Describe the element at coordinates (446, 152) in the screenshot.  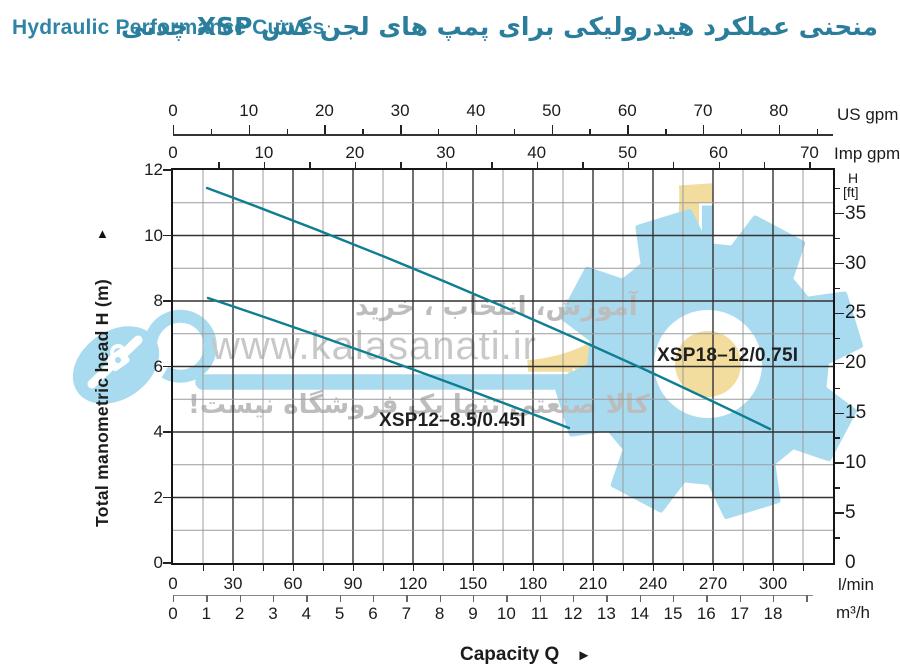
I see `imp-gpm-tick-label: 30` at that location.